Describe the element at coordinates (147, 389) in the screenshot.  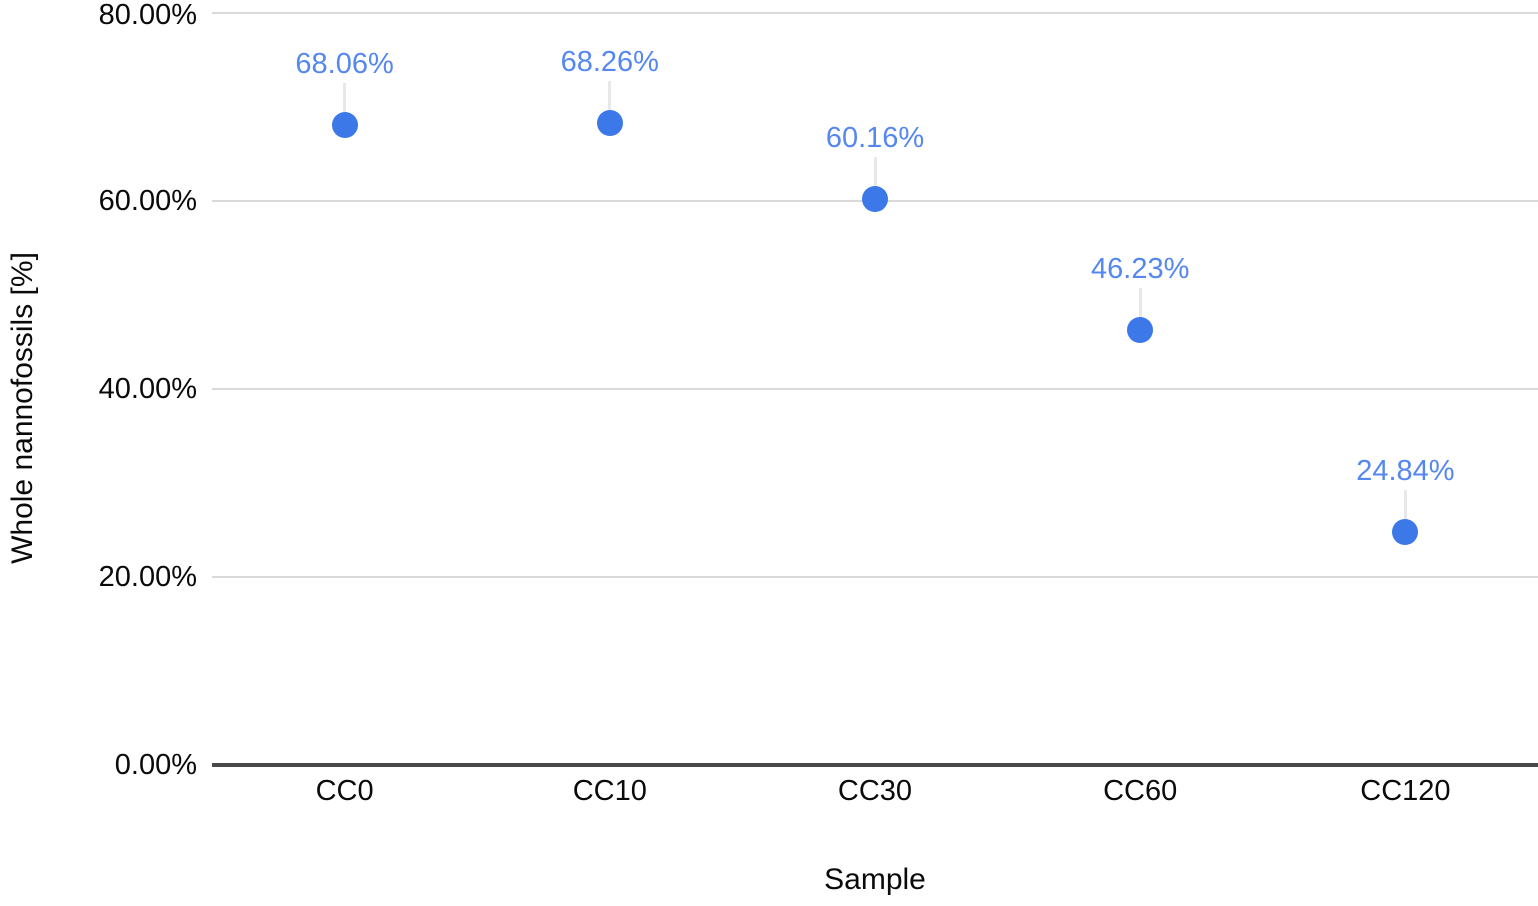
I see `y-axis-tick-label: 40.00%` at that location.